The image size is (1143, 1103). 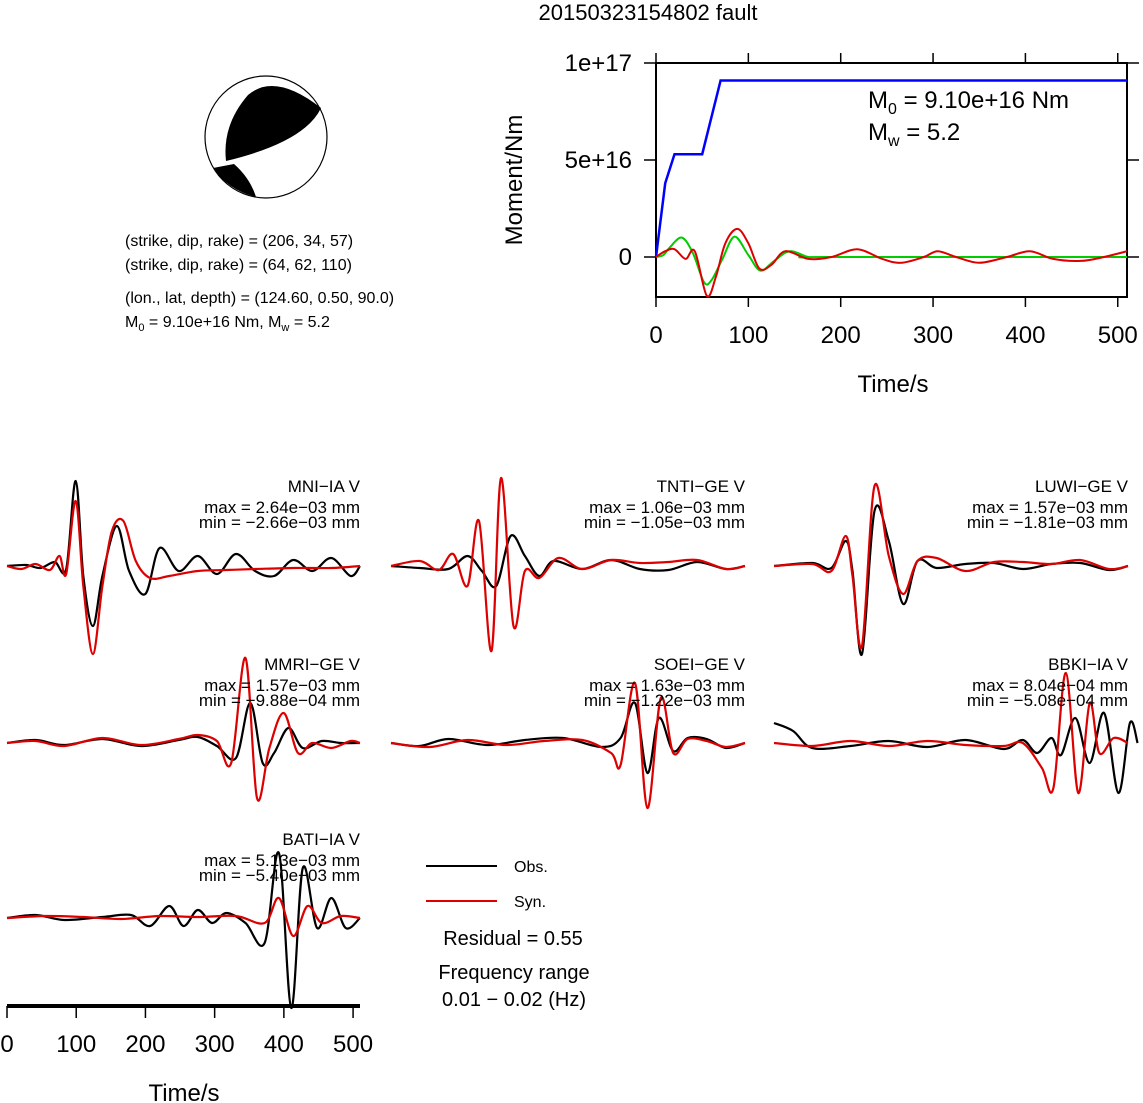 What do you see at coordinates (1025, 335) in the screenshot?
I see `moment-xtick-label: 400` at bounding box center [1025, 335].